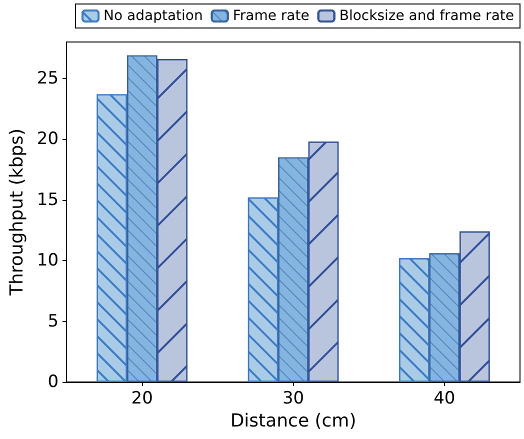  I want to click on y-tick-label: 0, so click(53, 382).